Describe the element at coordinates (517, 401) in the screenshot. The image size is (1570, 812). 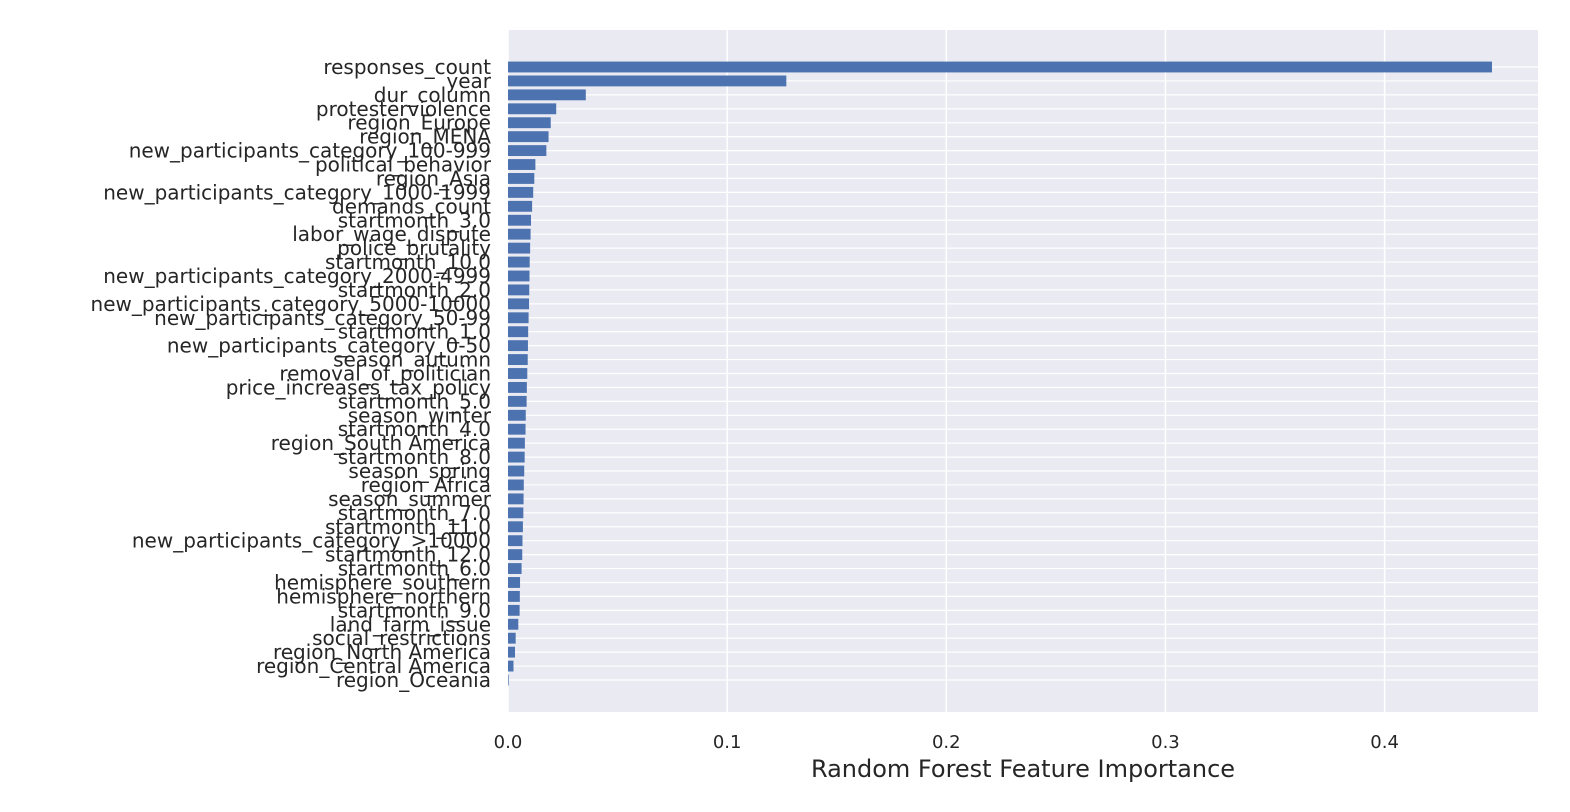
I see `bar-startmonth_5.0` at that location.